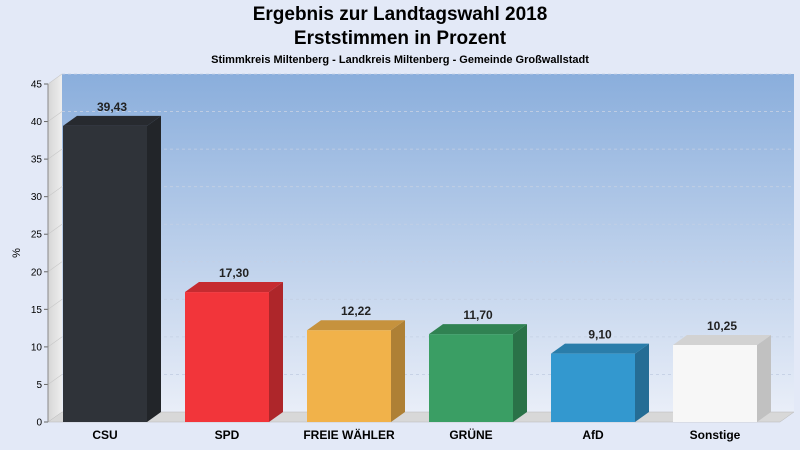  Describe the element at coordinates (349, 434) in the screenshot. I see `x-tick-label: FREIE WÄHLER` at that location.